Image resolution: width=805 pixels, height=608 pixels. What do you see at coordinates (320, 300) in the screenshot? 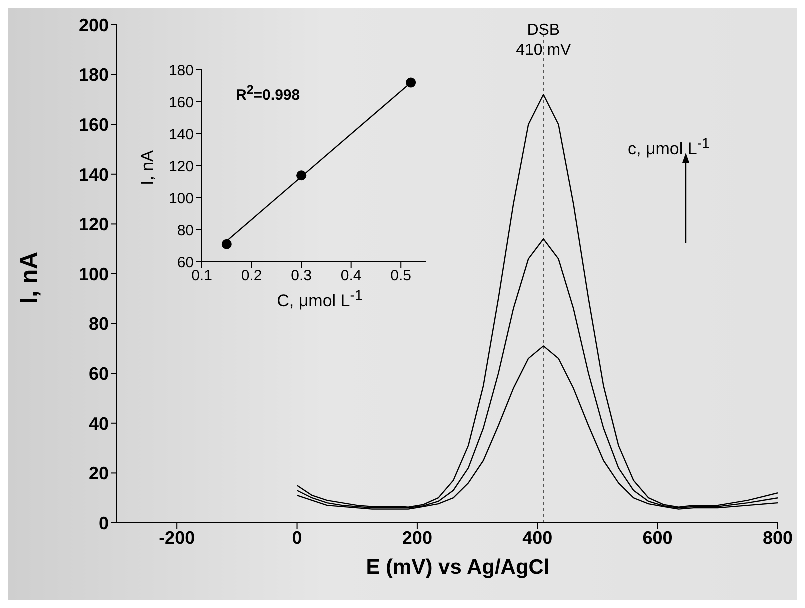
I see `x-axis-title: C, μmol L$^{-1}$` at bounding box center [320, 300].